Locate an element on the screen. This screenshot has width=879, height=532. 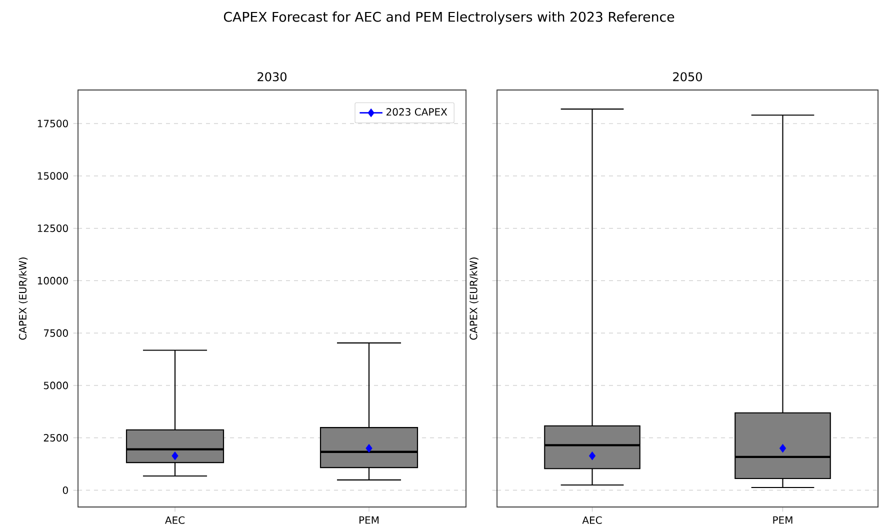
y-tick-label: 17500 is located at coordinates (53, 124).